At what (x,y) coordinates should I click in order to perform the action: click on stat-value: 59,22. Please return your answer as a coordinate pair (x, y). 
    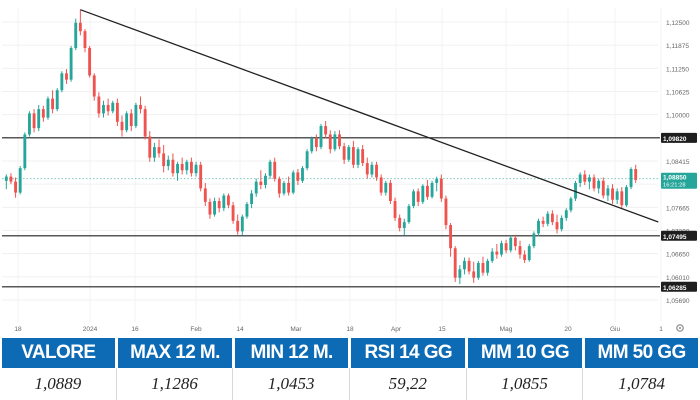
    Looking at the image, I should click on (408, 384).